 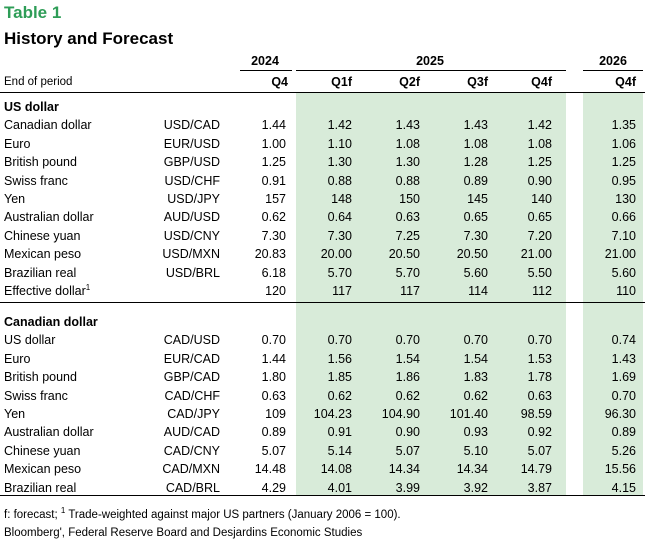 What do you see at coordinates (273, 143) in the screenshot?
I see `rate-value: 1.00` at bounding box center [273, 143].